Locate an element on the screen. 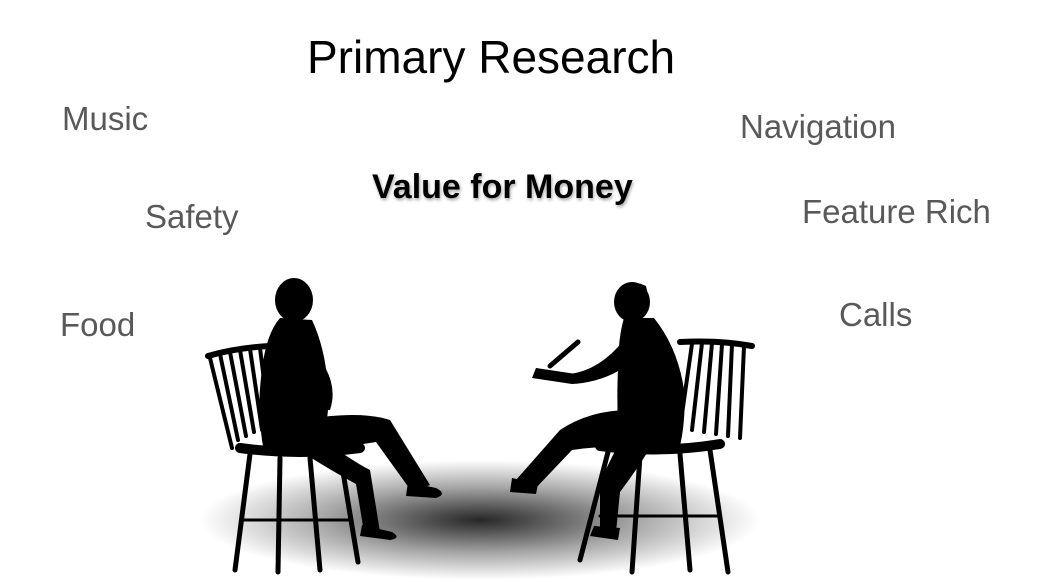 The width and height of the screenshot is (1039, 582). right-person is located at coordinates (597, 411).